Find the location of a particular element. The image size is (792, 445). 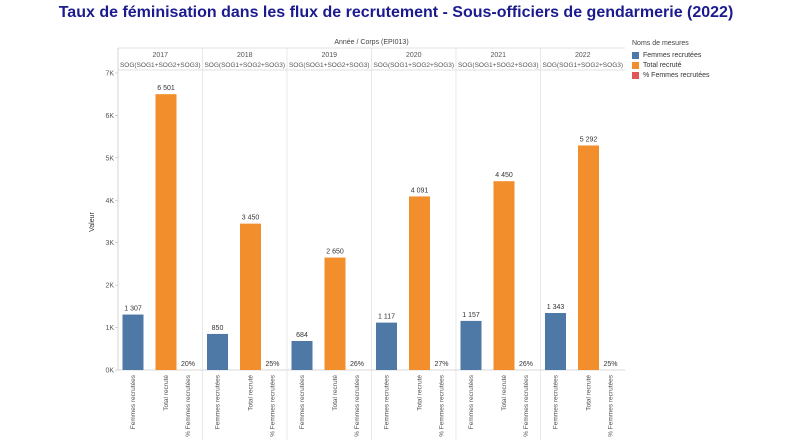

legend-label: Total recruté is located at coordinates (662, 65).